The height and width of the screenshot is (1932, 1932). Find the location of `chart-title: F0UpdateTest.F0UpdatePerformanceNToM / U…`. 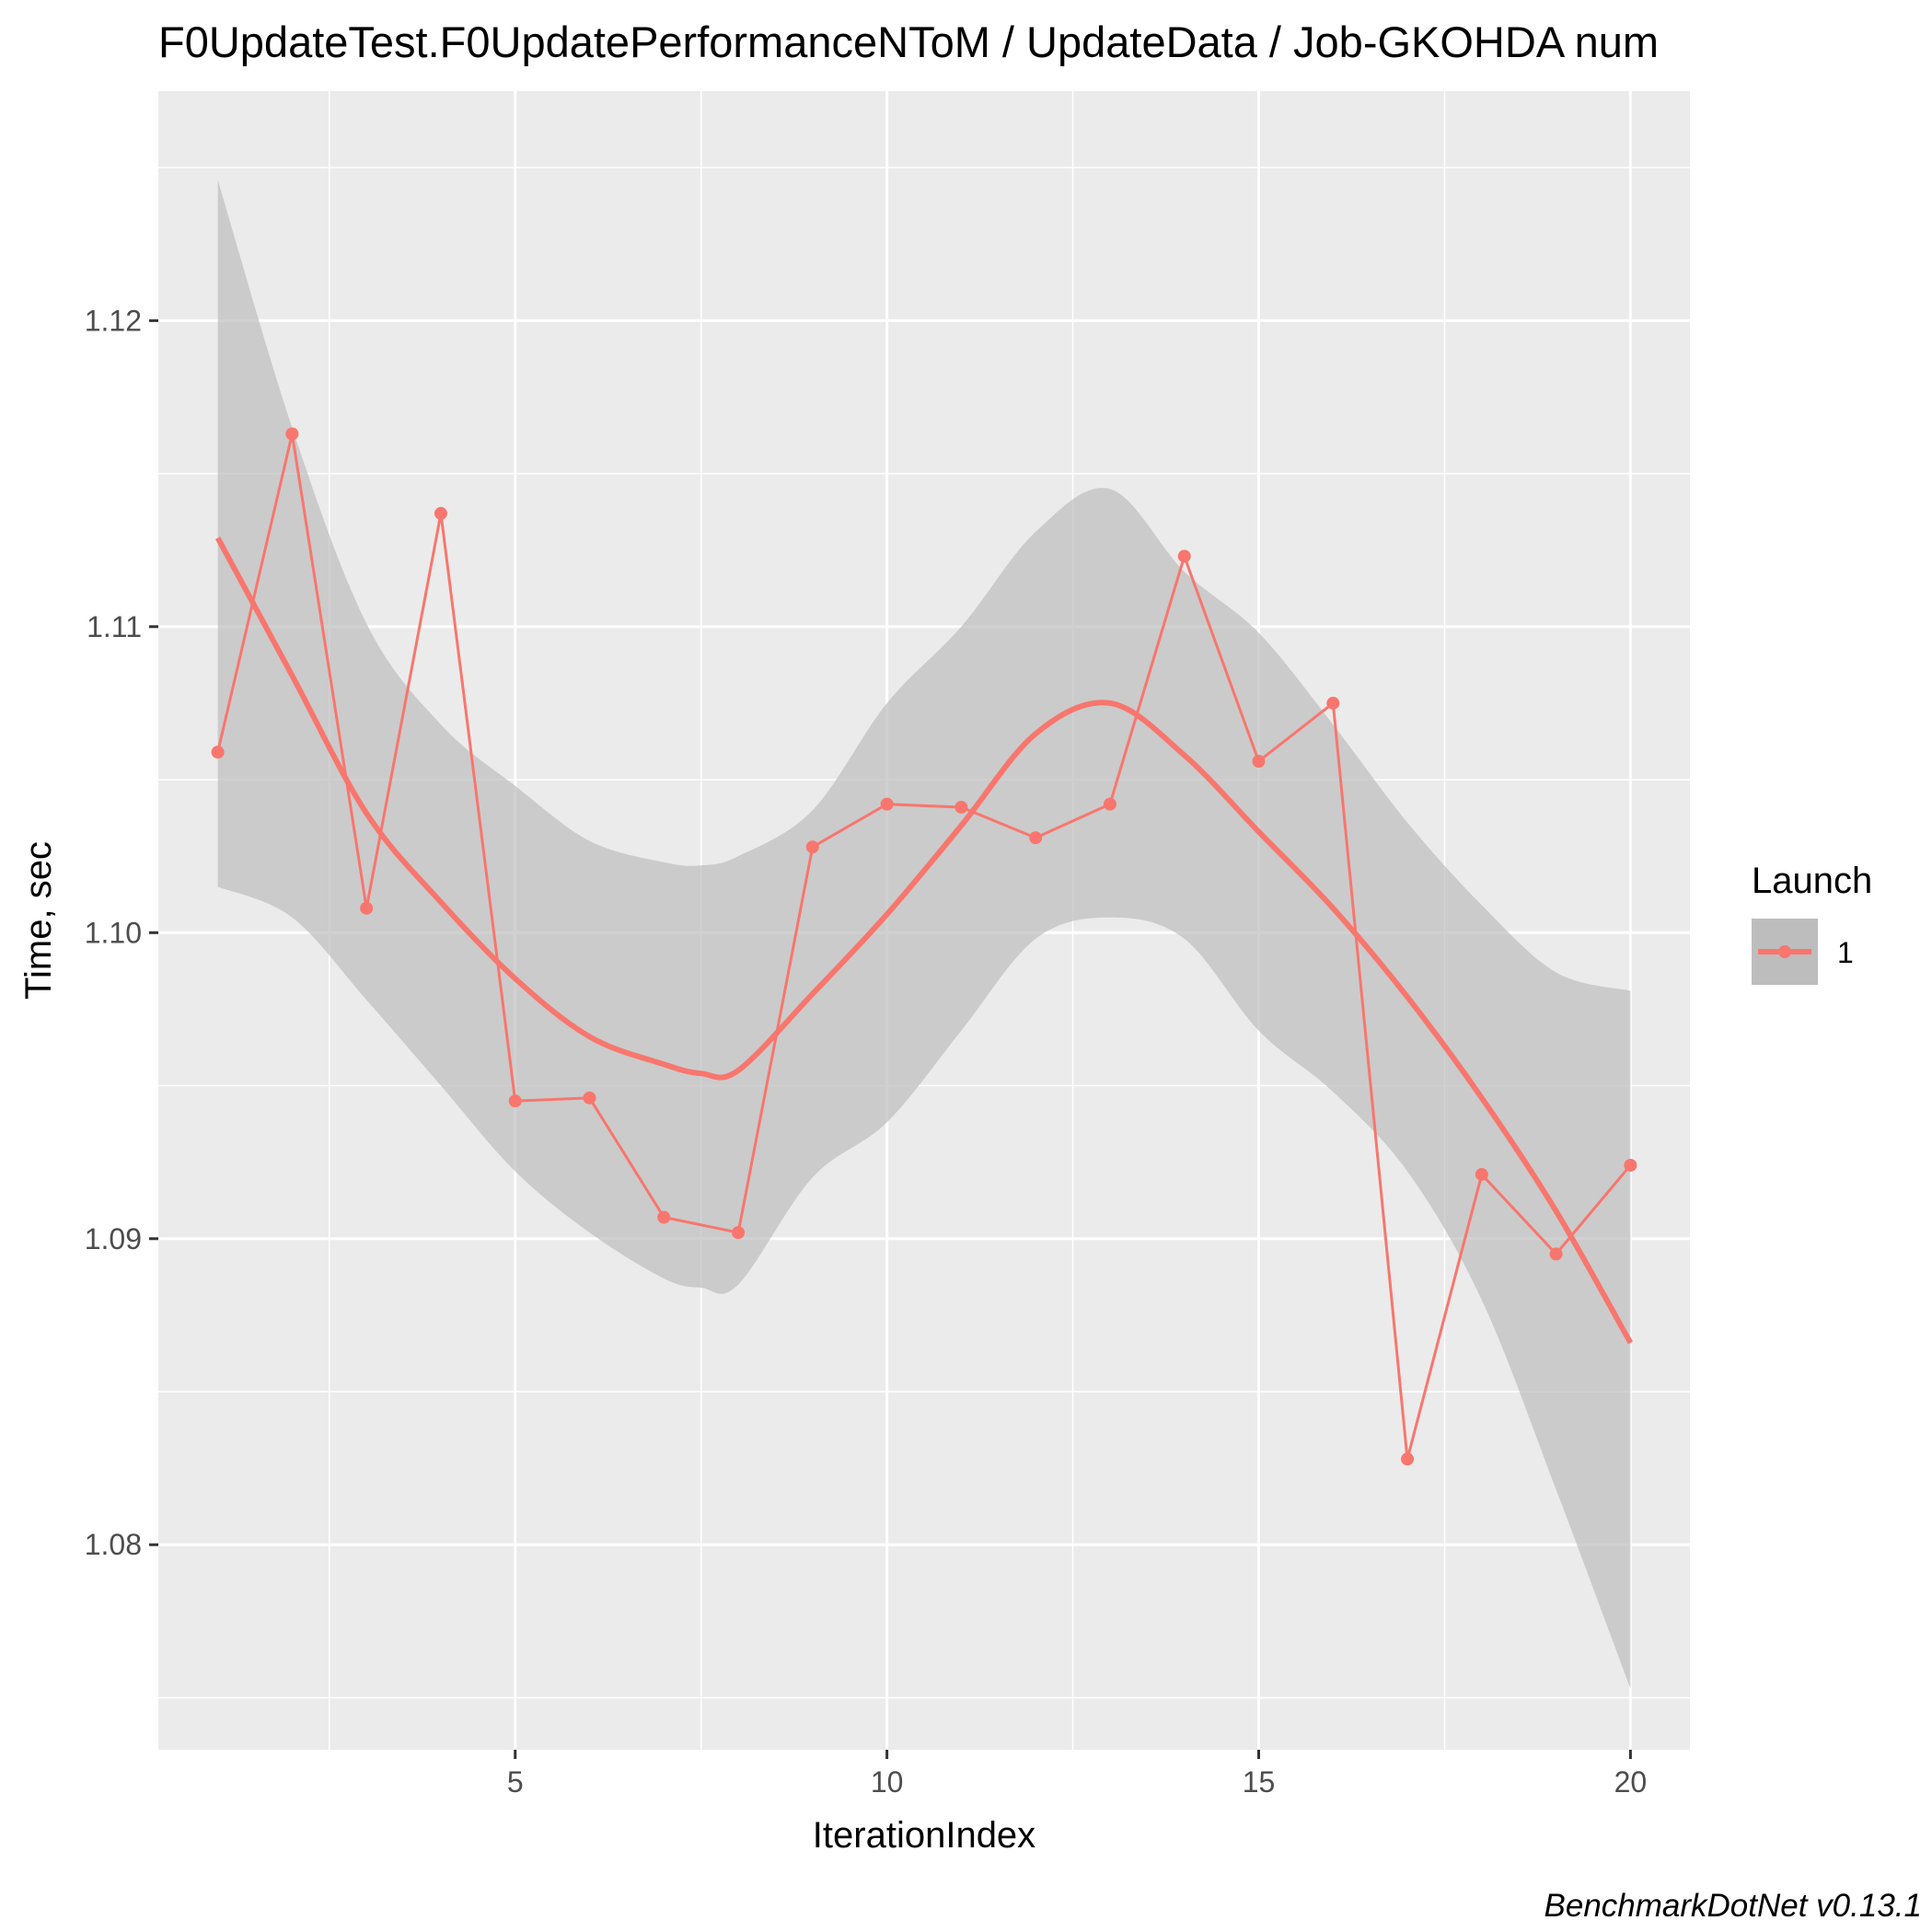

chart-title: F0UpdateTest.F0UpdatePerformanceNToM / U… is located at coordinates (909, 42).